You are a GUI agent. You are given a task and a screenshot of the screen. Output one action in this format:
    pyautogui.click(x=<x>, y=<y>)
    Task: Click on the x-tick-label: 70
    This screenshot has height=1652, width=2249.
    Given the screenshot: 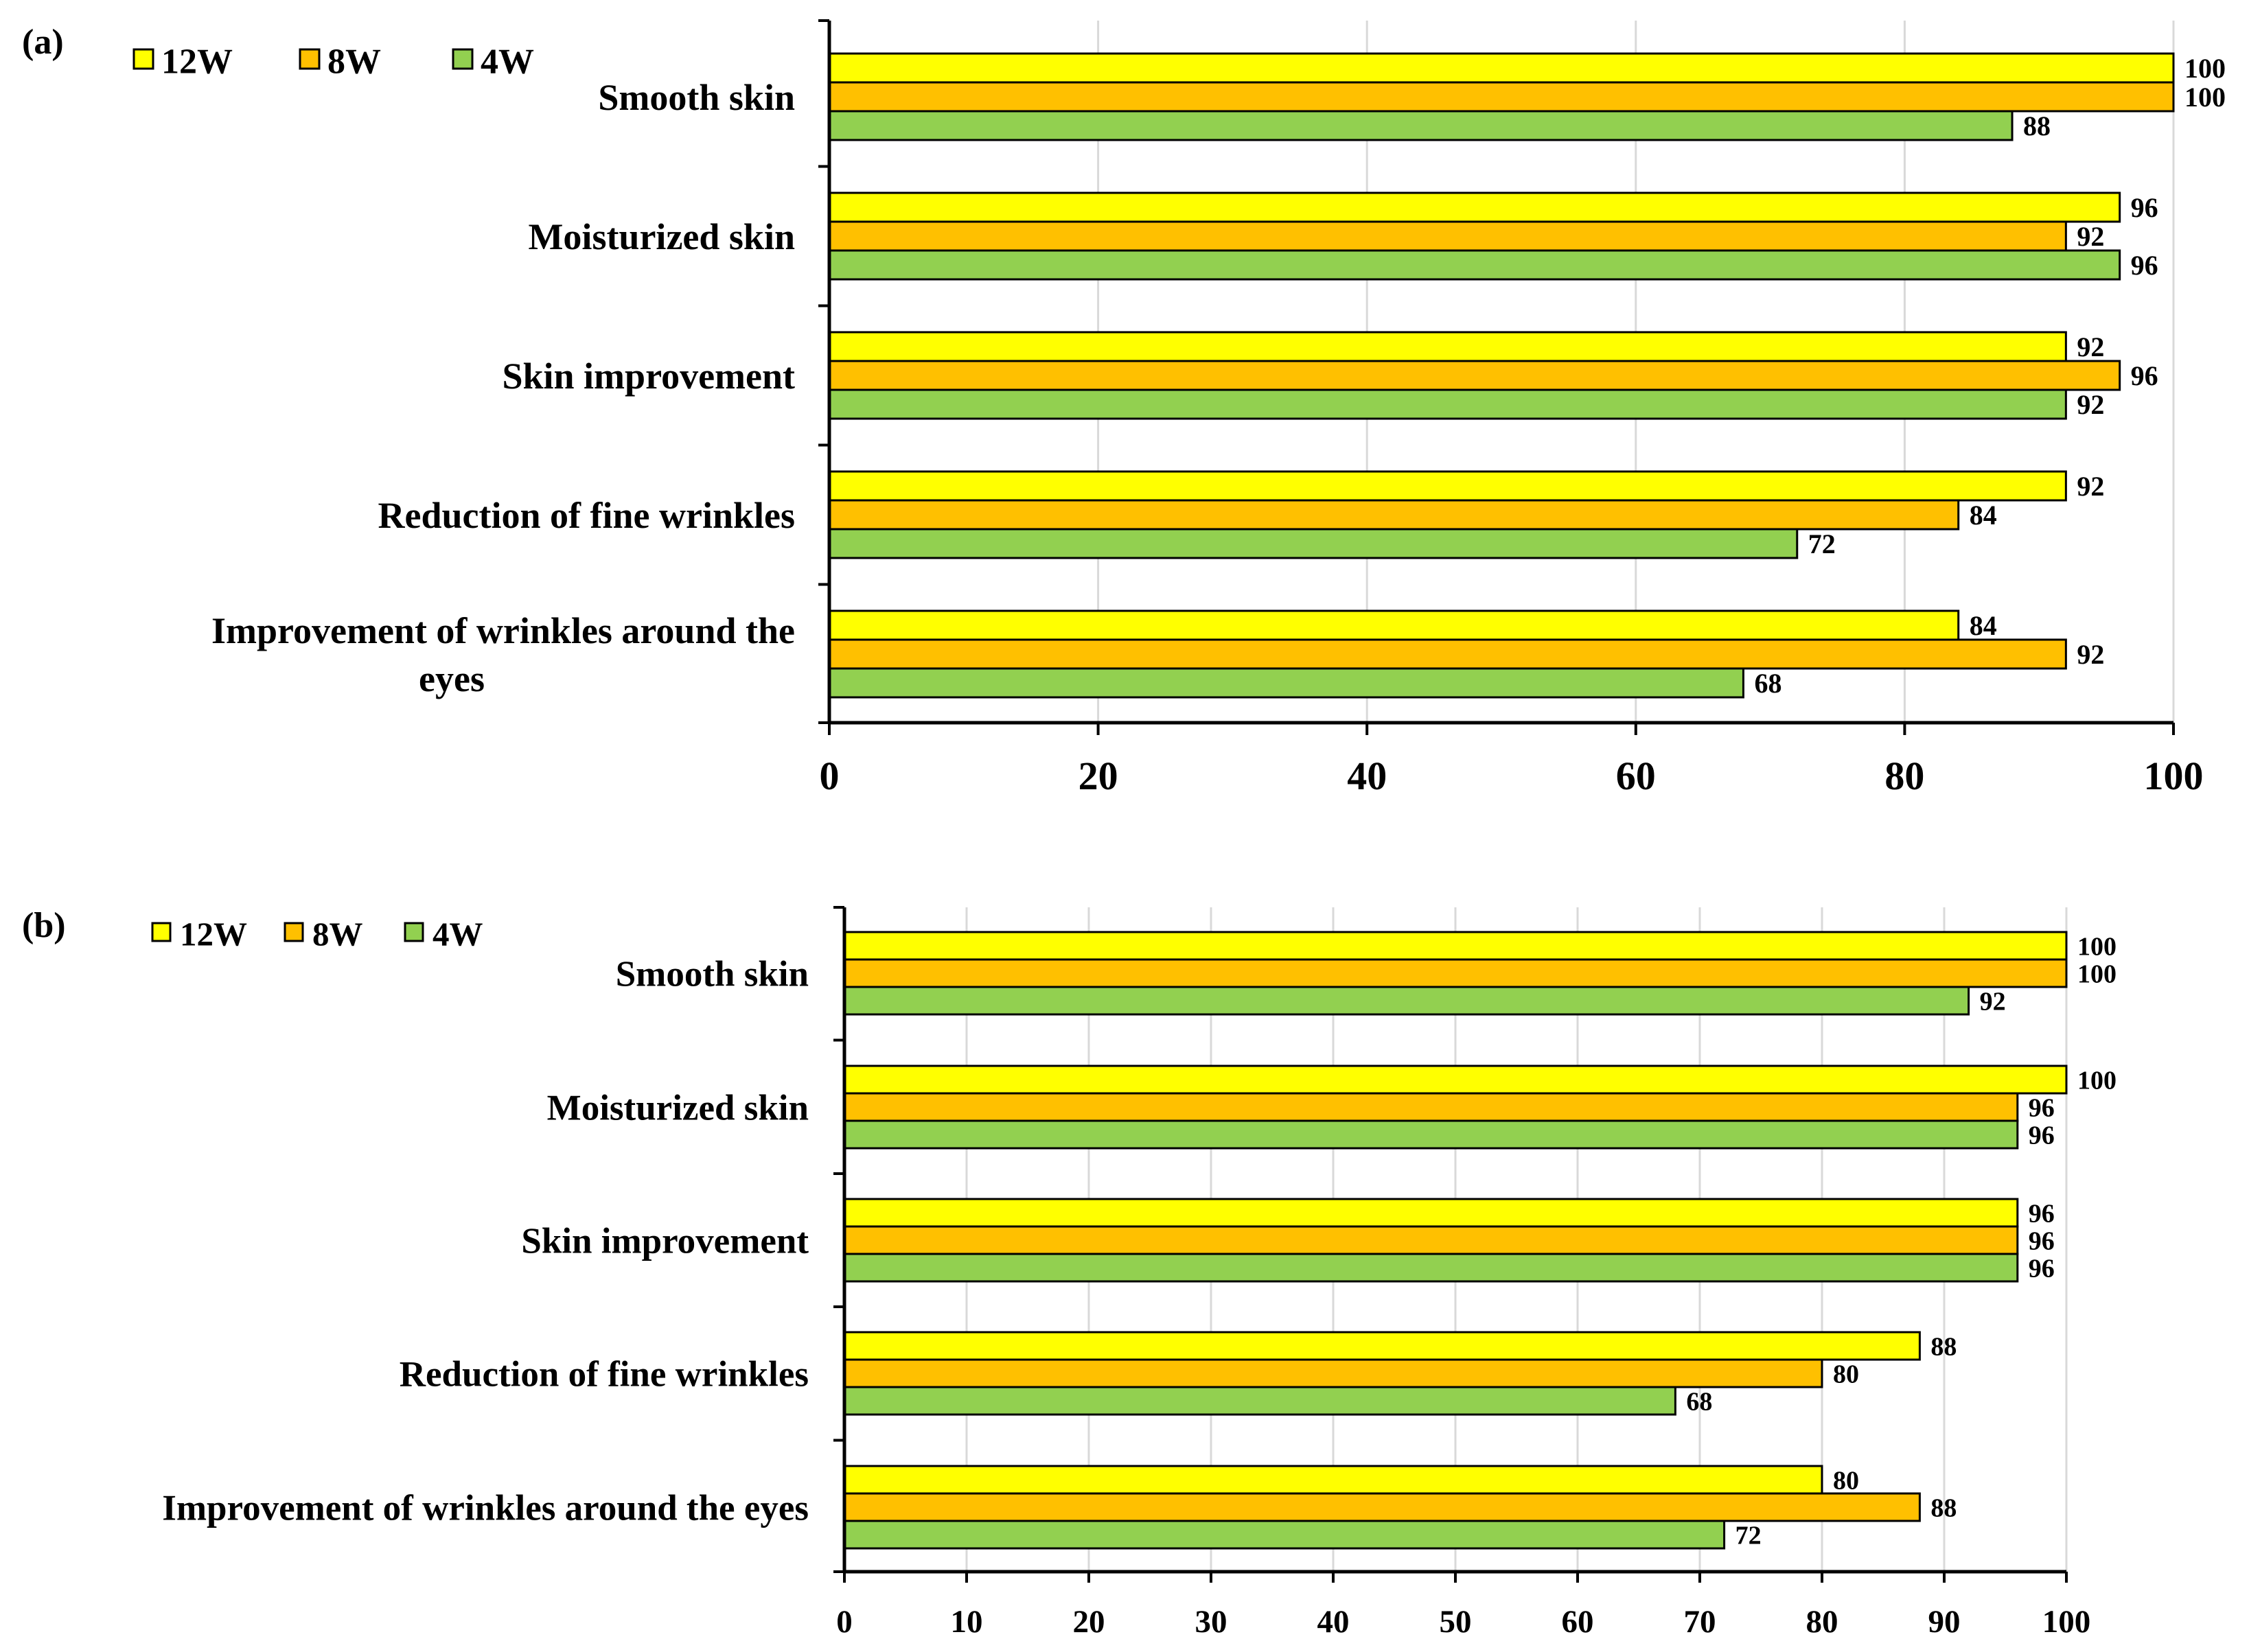 What is the action you would take?
    pyautogui.click(x=1700, y=1622)
    